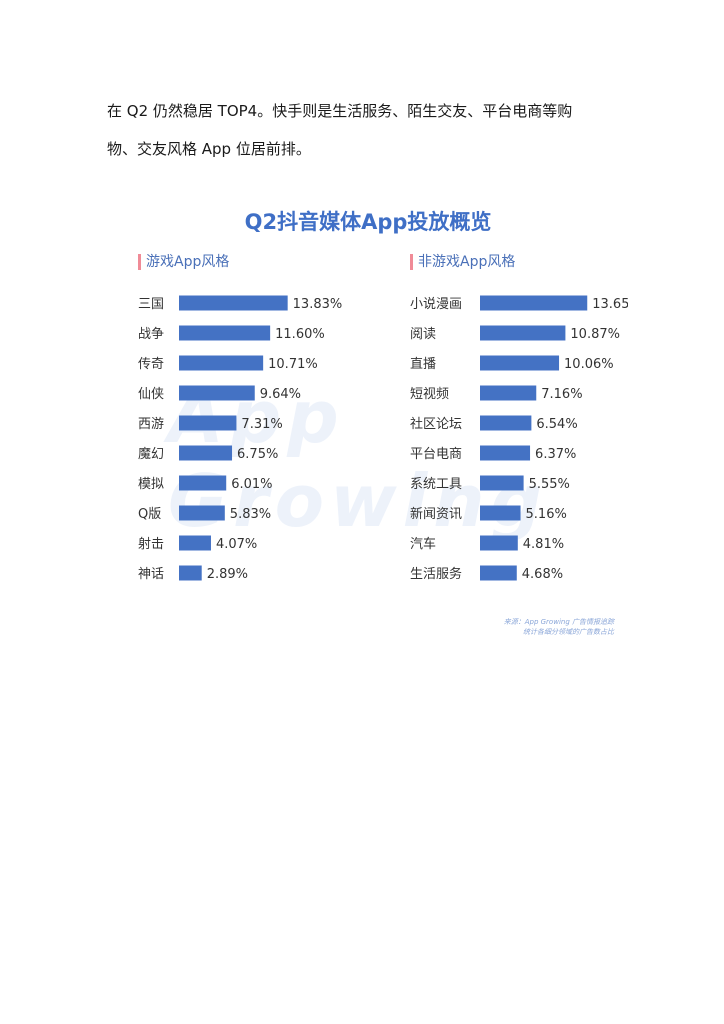 The width and height of the screenshot is (724, 1024). I want to click on category-label-game-3: 仙侠, so click(151, 394).